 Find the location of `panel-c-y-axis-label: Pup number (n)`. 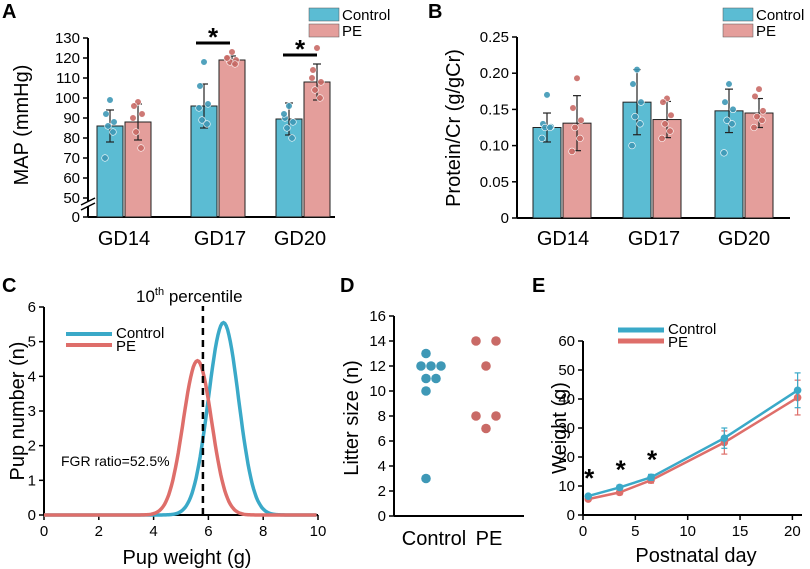

panel-c-y-axis-label: Pup number (n) is located at coordinates (18, 411).